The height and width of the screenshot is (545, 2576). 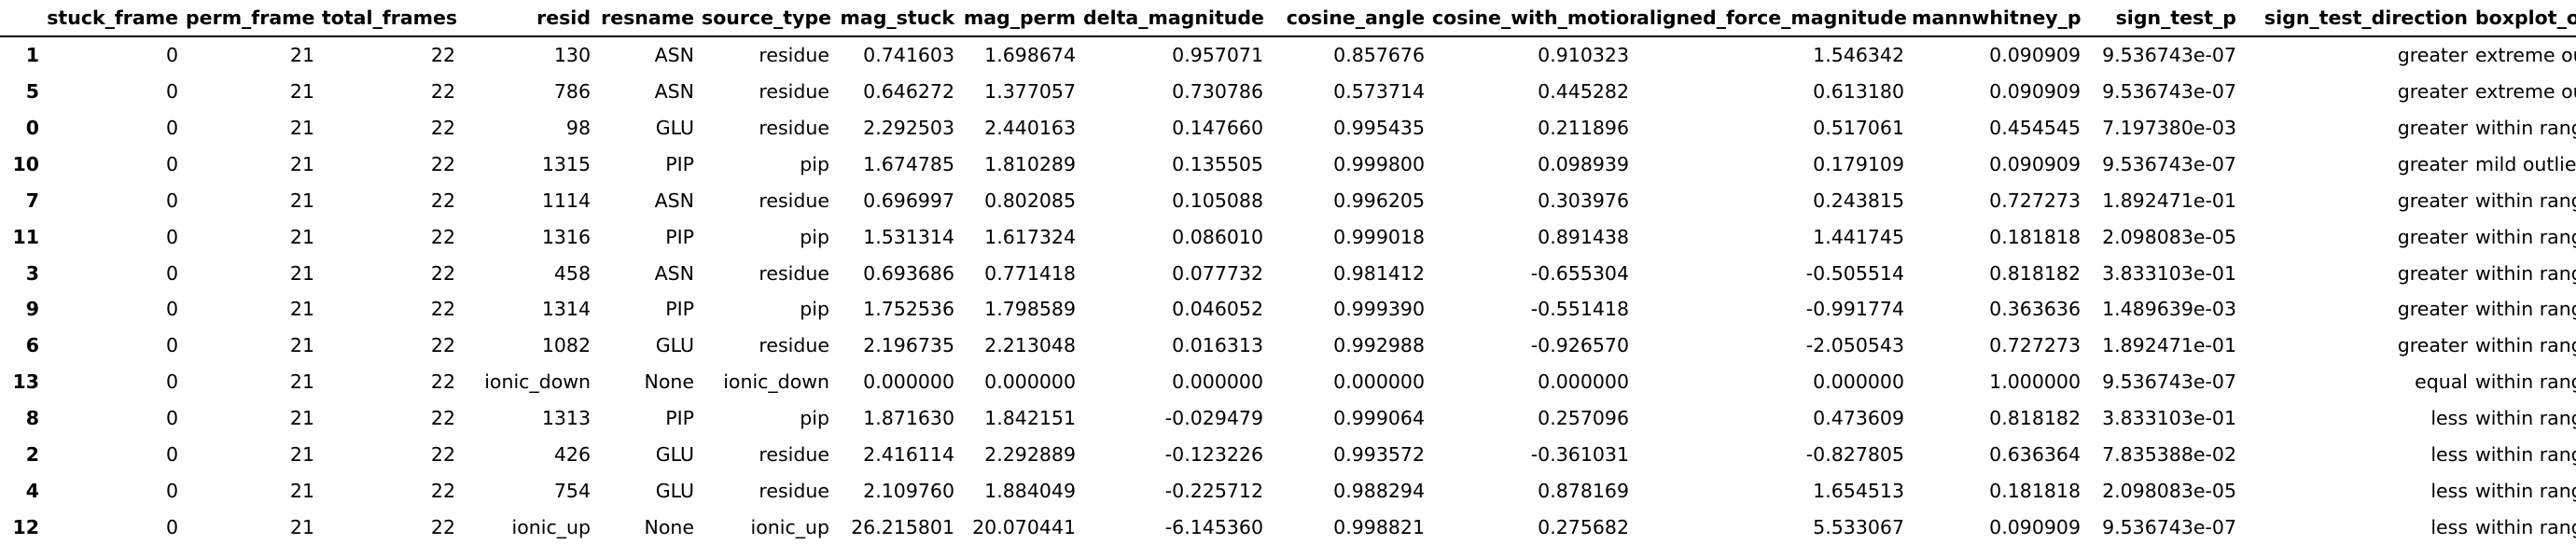 I want to click on cell-cosine-with-motion: 0.275682, so click(x=1534, y=527).